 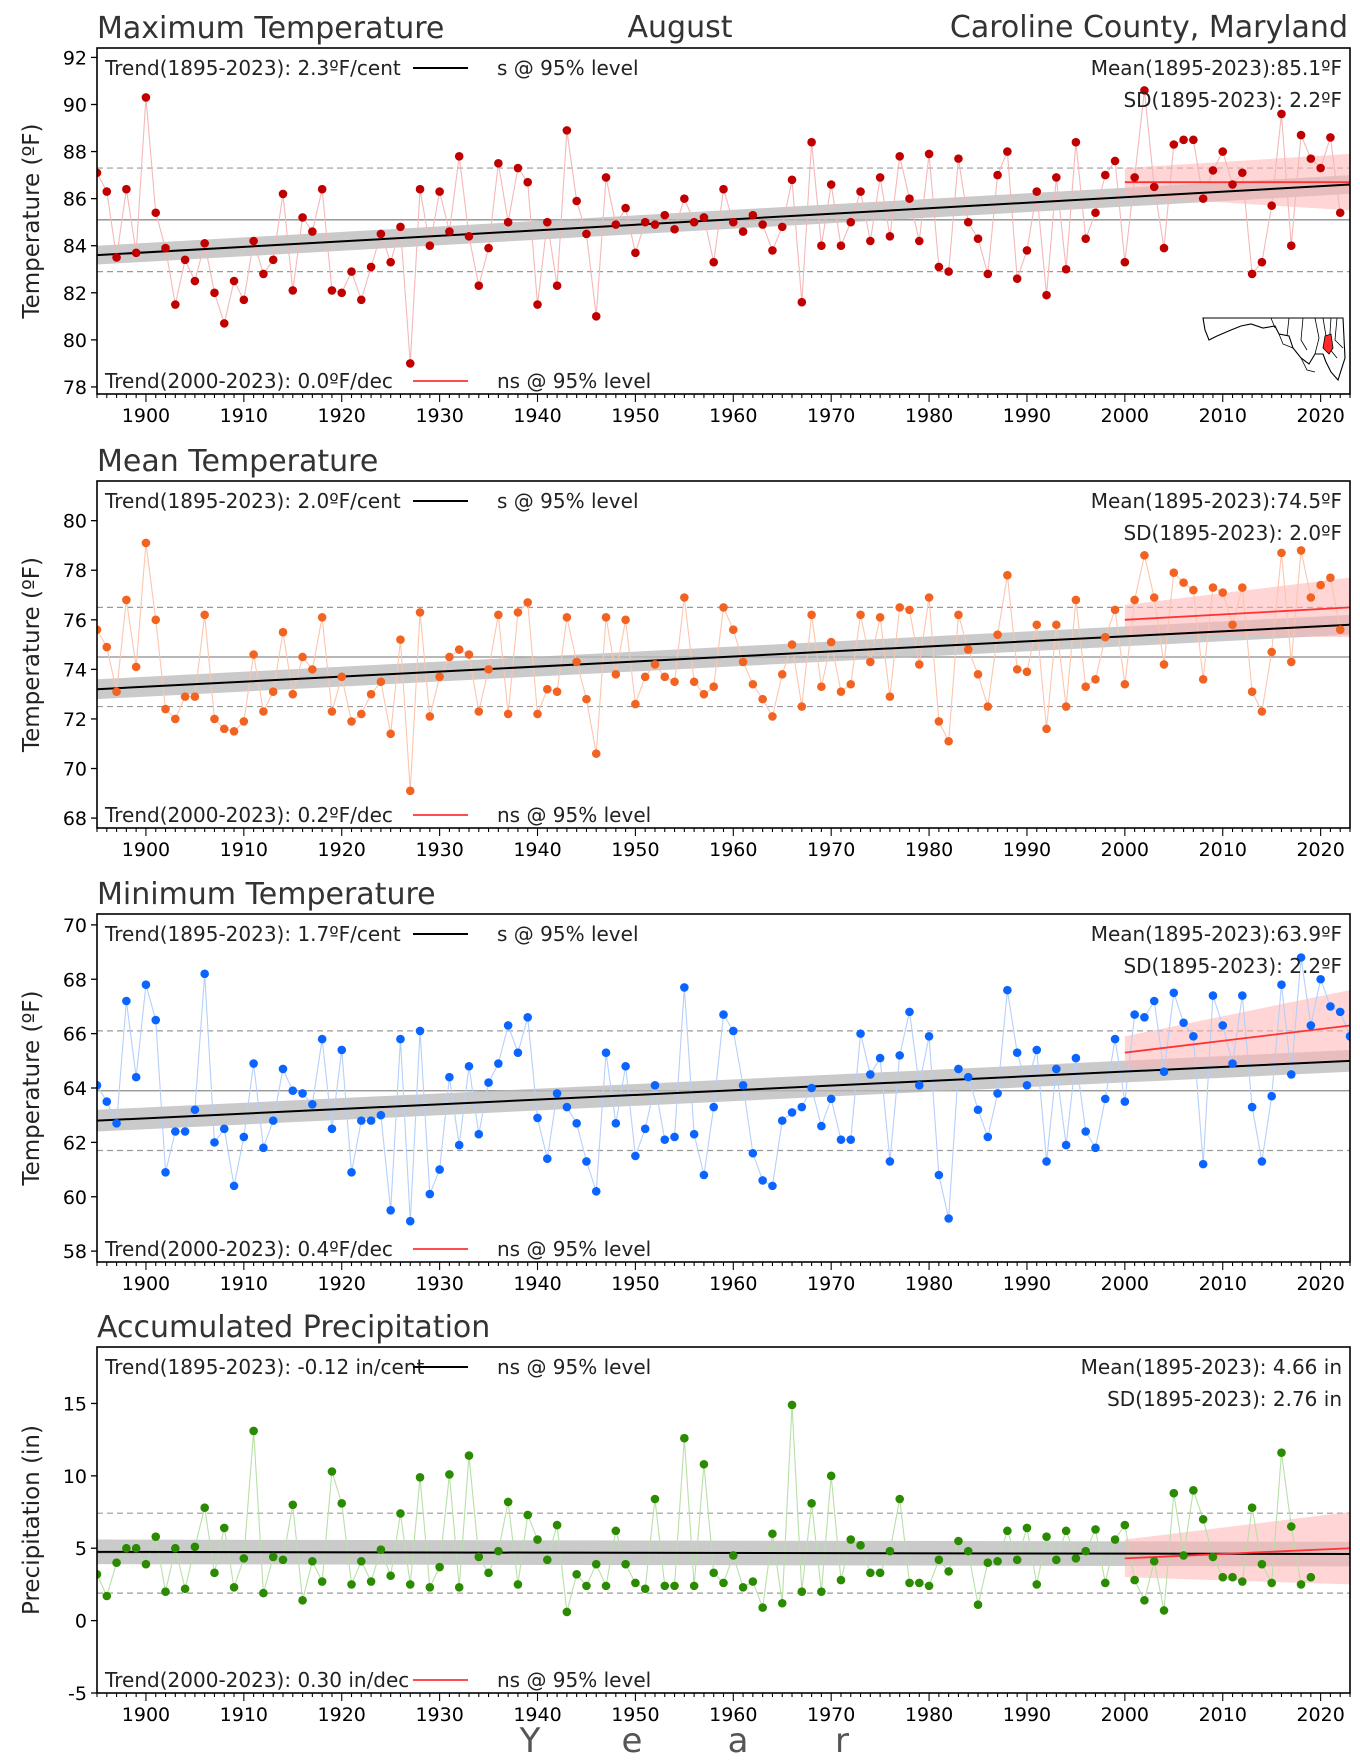 I want to click on y-tick-label: 78, so click(x=75, y=571).